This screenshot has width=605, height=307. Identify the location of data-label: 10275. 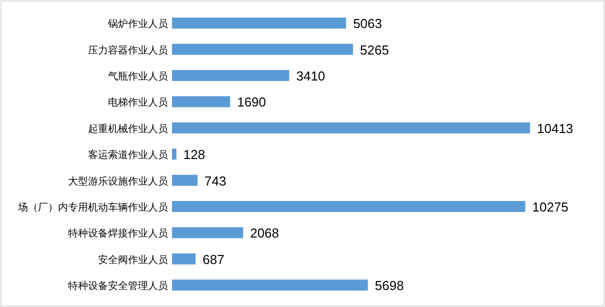
(550, 207).